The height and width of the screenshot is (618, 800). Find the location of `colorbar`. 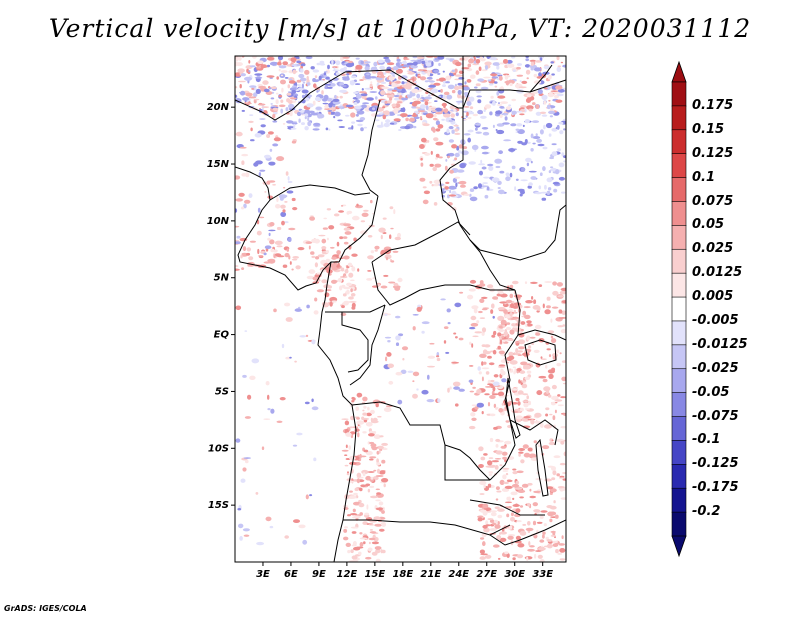

colorbar is located at coordinates (679, 309).